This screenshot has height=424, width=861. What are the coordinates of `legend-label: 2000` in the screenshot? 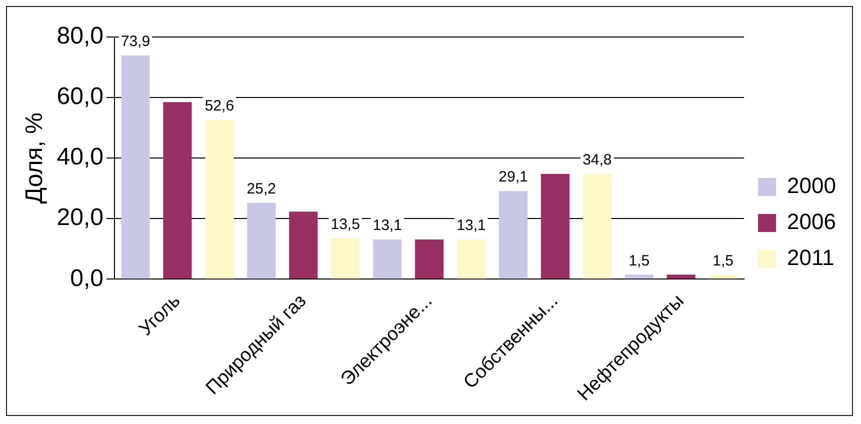 It's located at (811, 185).